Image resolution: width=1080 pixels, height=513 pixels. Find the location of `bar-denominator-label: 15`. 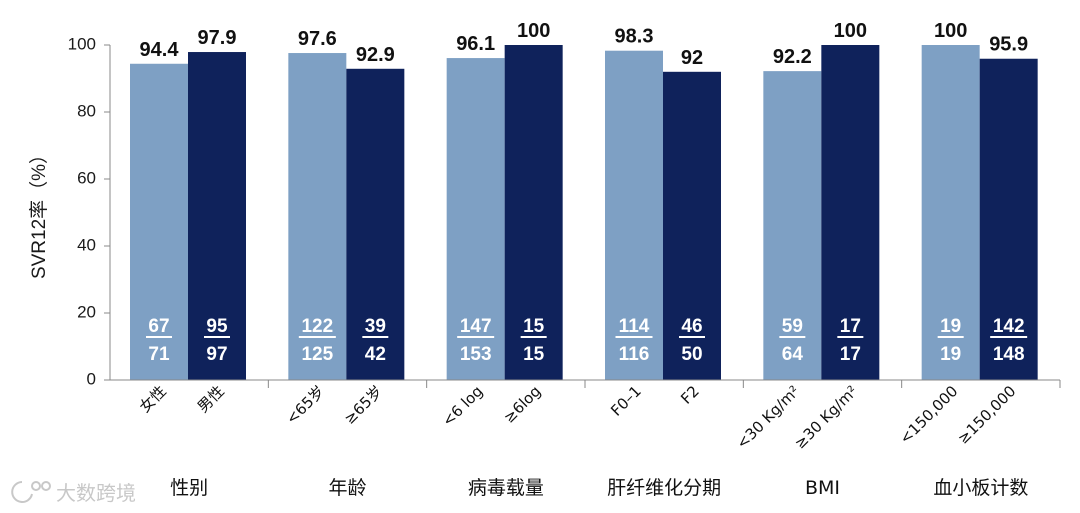

bar-denominator-label: 15 is located at coordinates (534, 354).